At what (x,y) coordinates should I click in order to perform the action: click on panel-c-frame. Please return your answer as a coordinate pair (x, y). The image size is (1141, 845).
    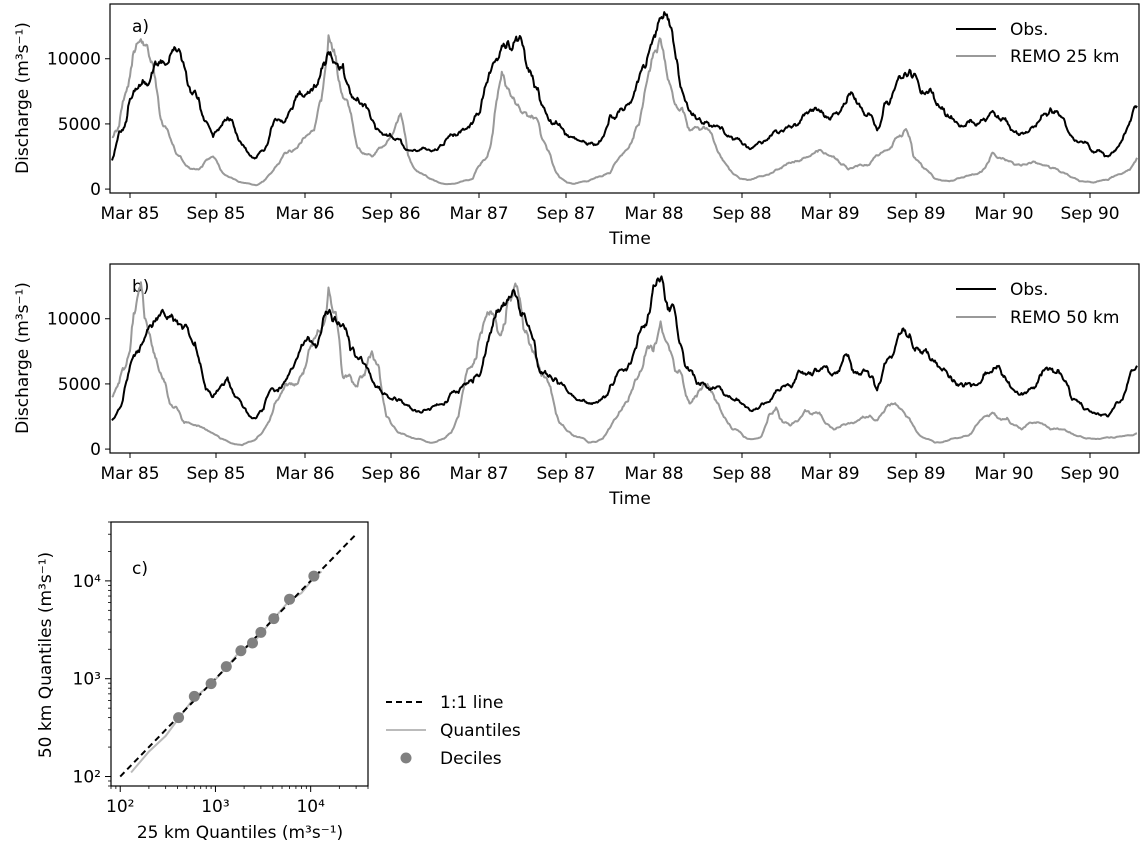
    Looking at the image, I should click on (239, 654).